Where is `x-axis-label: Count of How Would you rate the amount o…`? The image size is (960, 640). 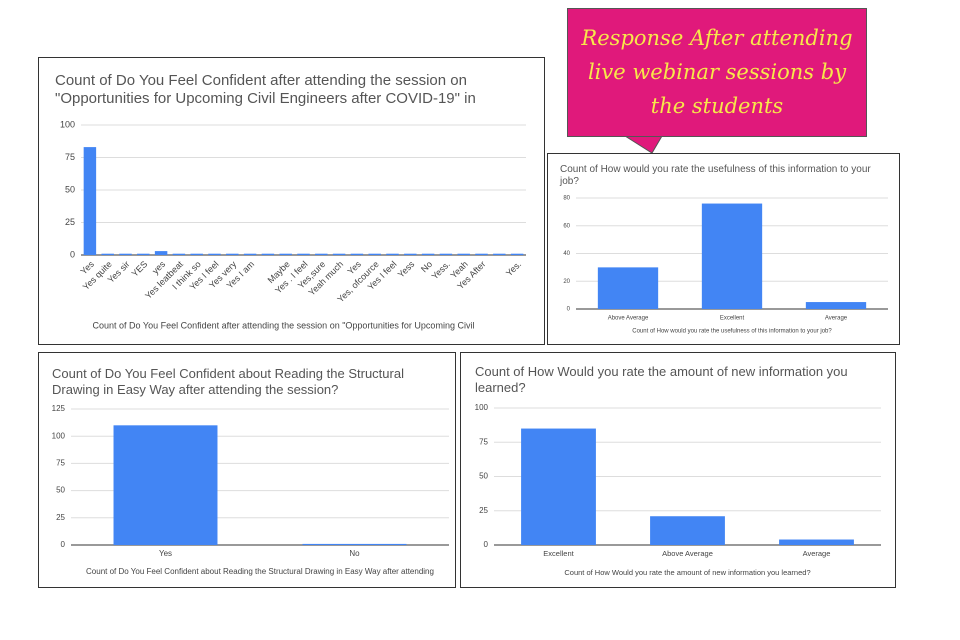 x-axis-label: Count of How Would you rate the amount o… is located at coordinates (687, 572).